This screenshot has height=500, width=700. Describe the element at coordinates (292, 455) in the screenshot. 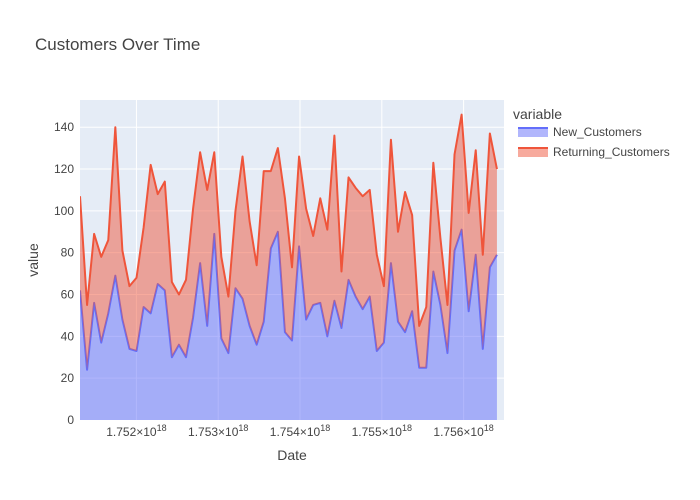

I see `x-axis-title: Date` at that location.